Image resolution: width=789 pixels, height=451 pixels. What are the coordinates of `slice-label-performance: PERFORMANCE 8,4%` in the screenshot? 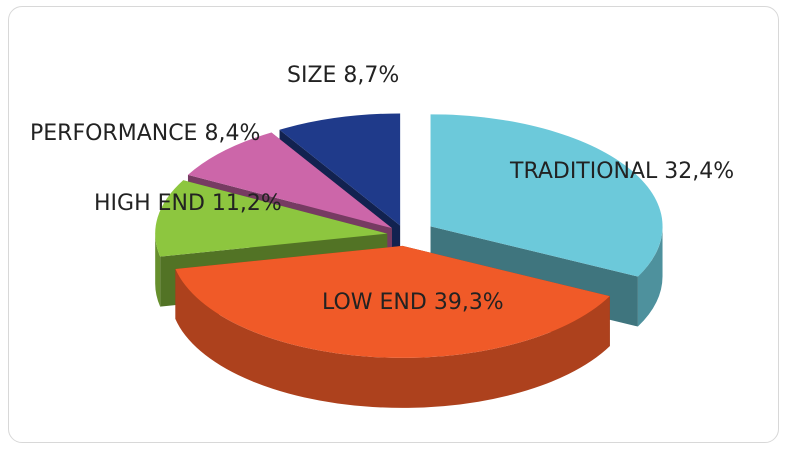 It's located at (145, 133).